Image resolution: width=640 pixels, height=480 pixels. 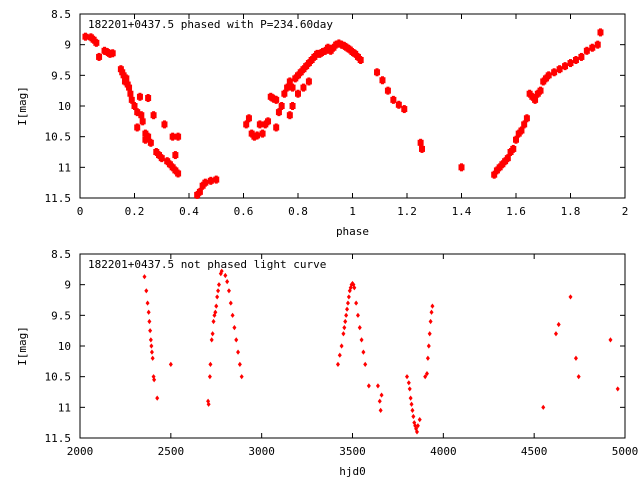 What do you see at coordinates (207, 264) in the screenshot?
I see `chart-title: 182201+0437.5 not phased light curve` at bounding box center [207, 264].